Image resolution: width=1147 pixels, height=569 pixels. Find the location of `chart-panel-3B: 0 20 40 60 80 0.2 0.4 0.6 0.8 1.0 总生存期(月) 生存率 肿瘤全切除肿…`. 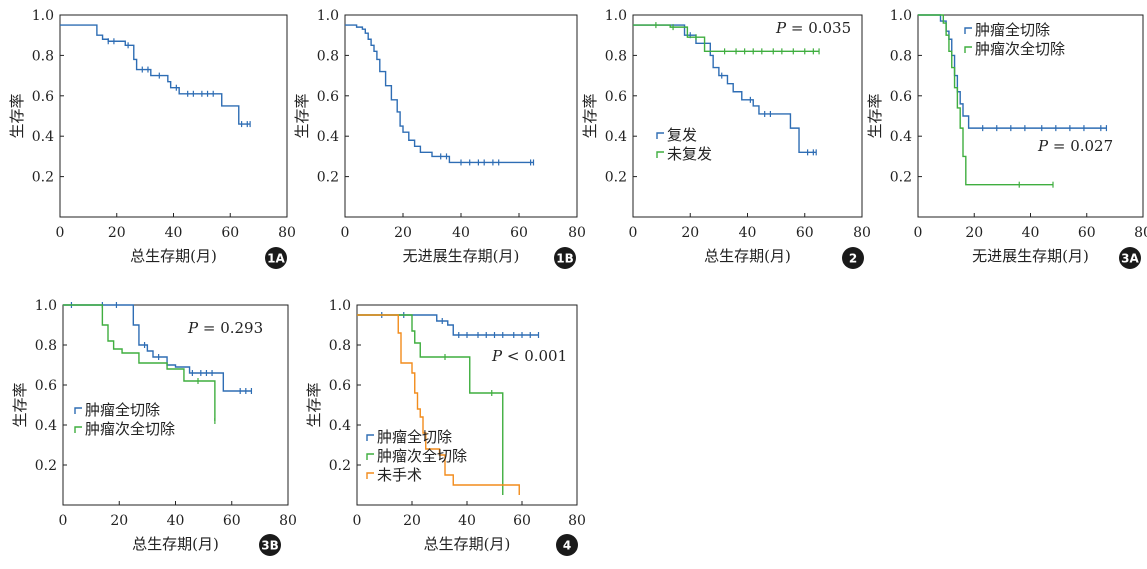

chart-panel-3B: 0 20 40 60 80 0.2 0.4 0.6 0.8 1.0 总生存期(月) 生存率 肿瘤全切除肿… is located at coordinates (154, 427).